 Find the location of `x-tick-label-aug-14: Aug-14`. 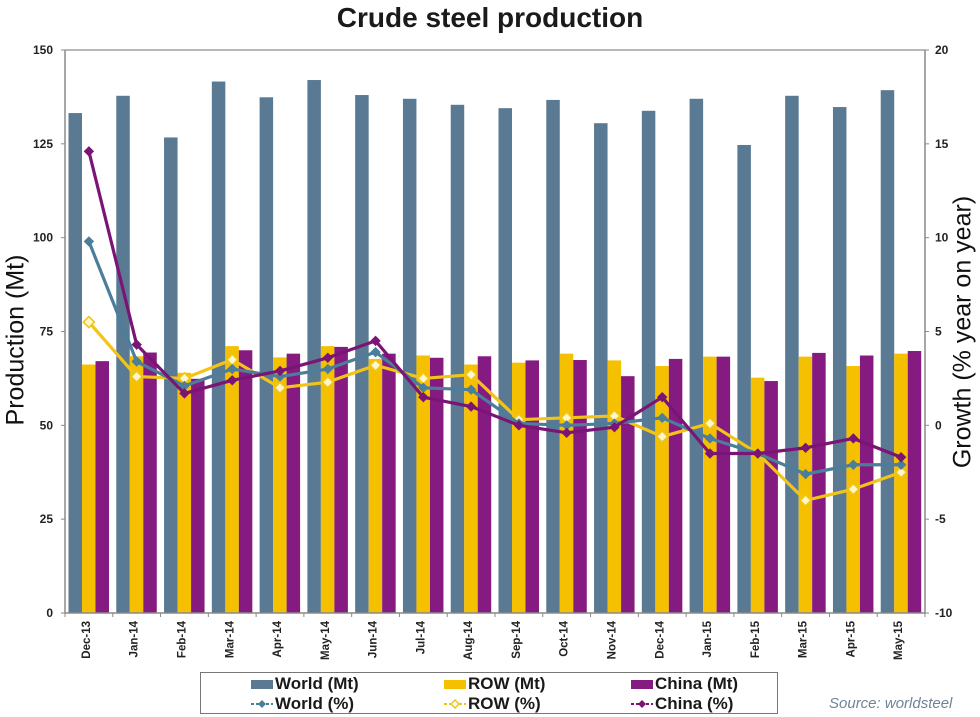

x-tick-label-aug-14: Aug-14 is located at coordinates (469, 640).